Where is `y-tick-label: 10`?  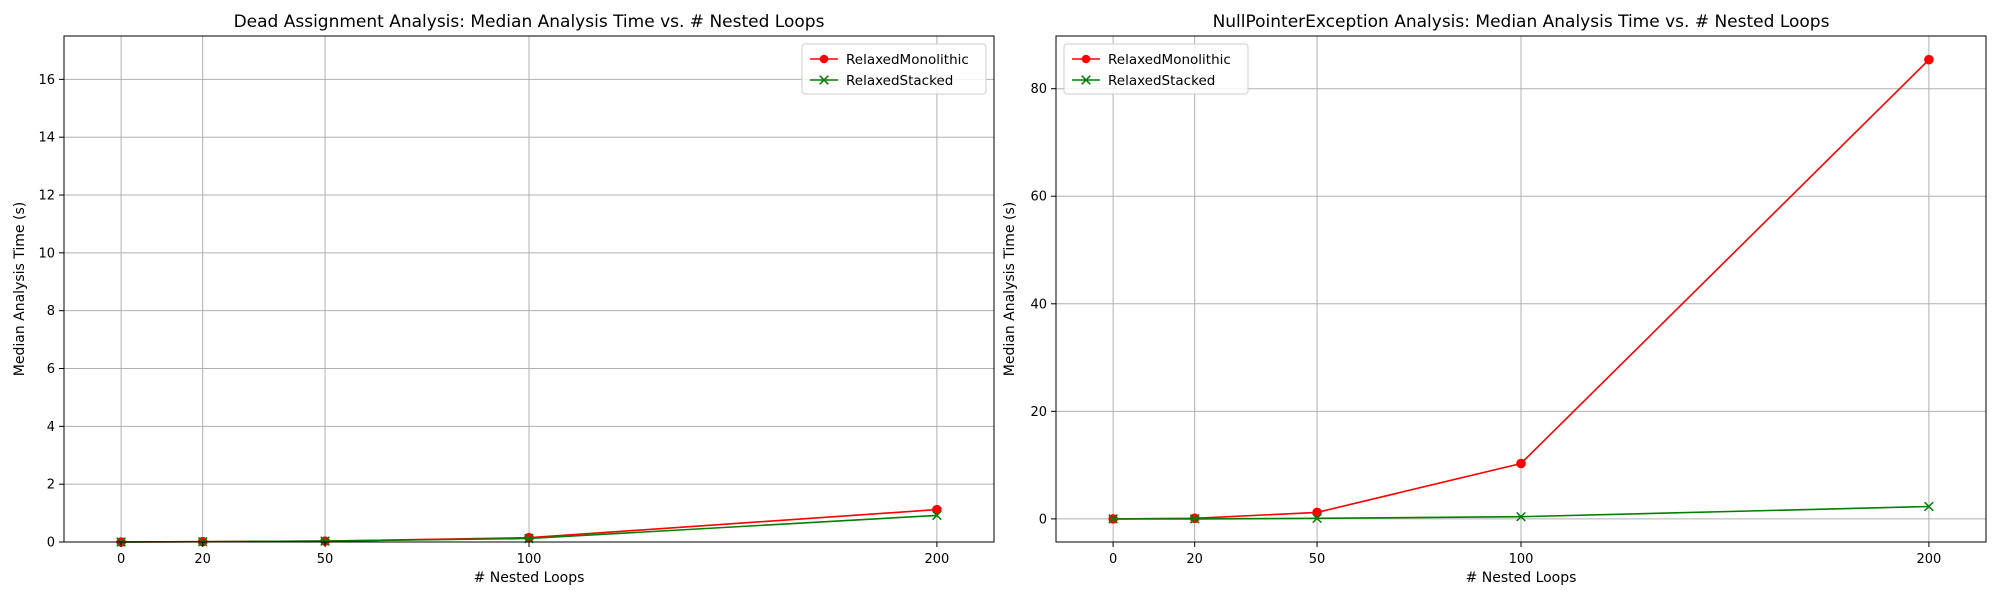 y-tick-label: 10 is located at coordinates (46, 253).